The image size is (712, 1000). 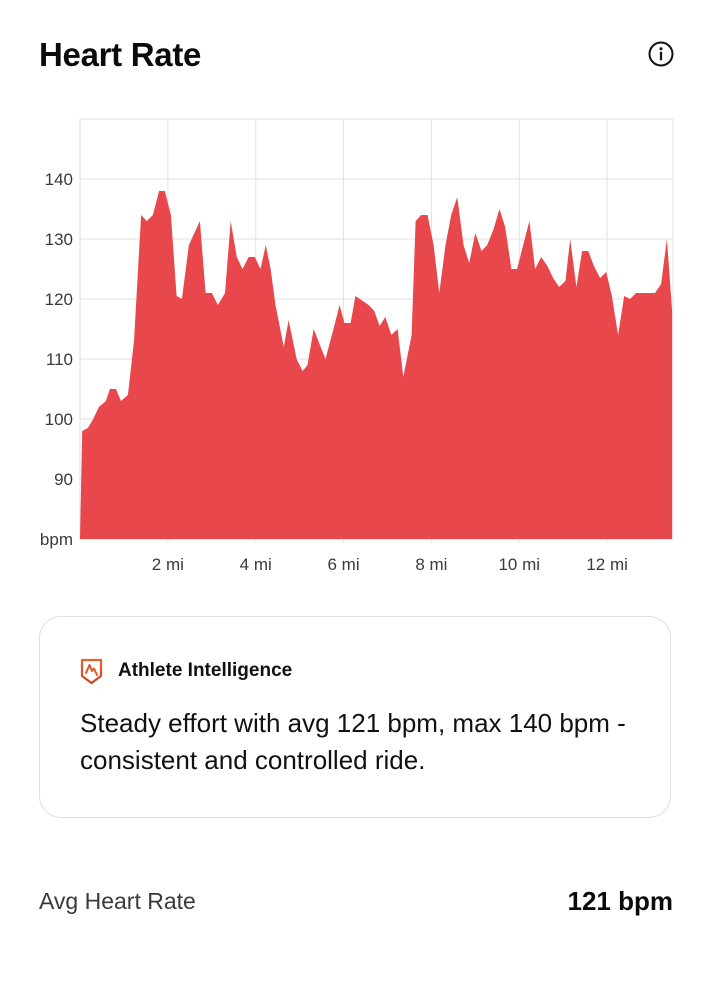 What do you see at coordinates (59, 239) in the screenshot?
I see `y-tick-label: 130` at bounding box center [59, 239].